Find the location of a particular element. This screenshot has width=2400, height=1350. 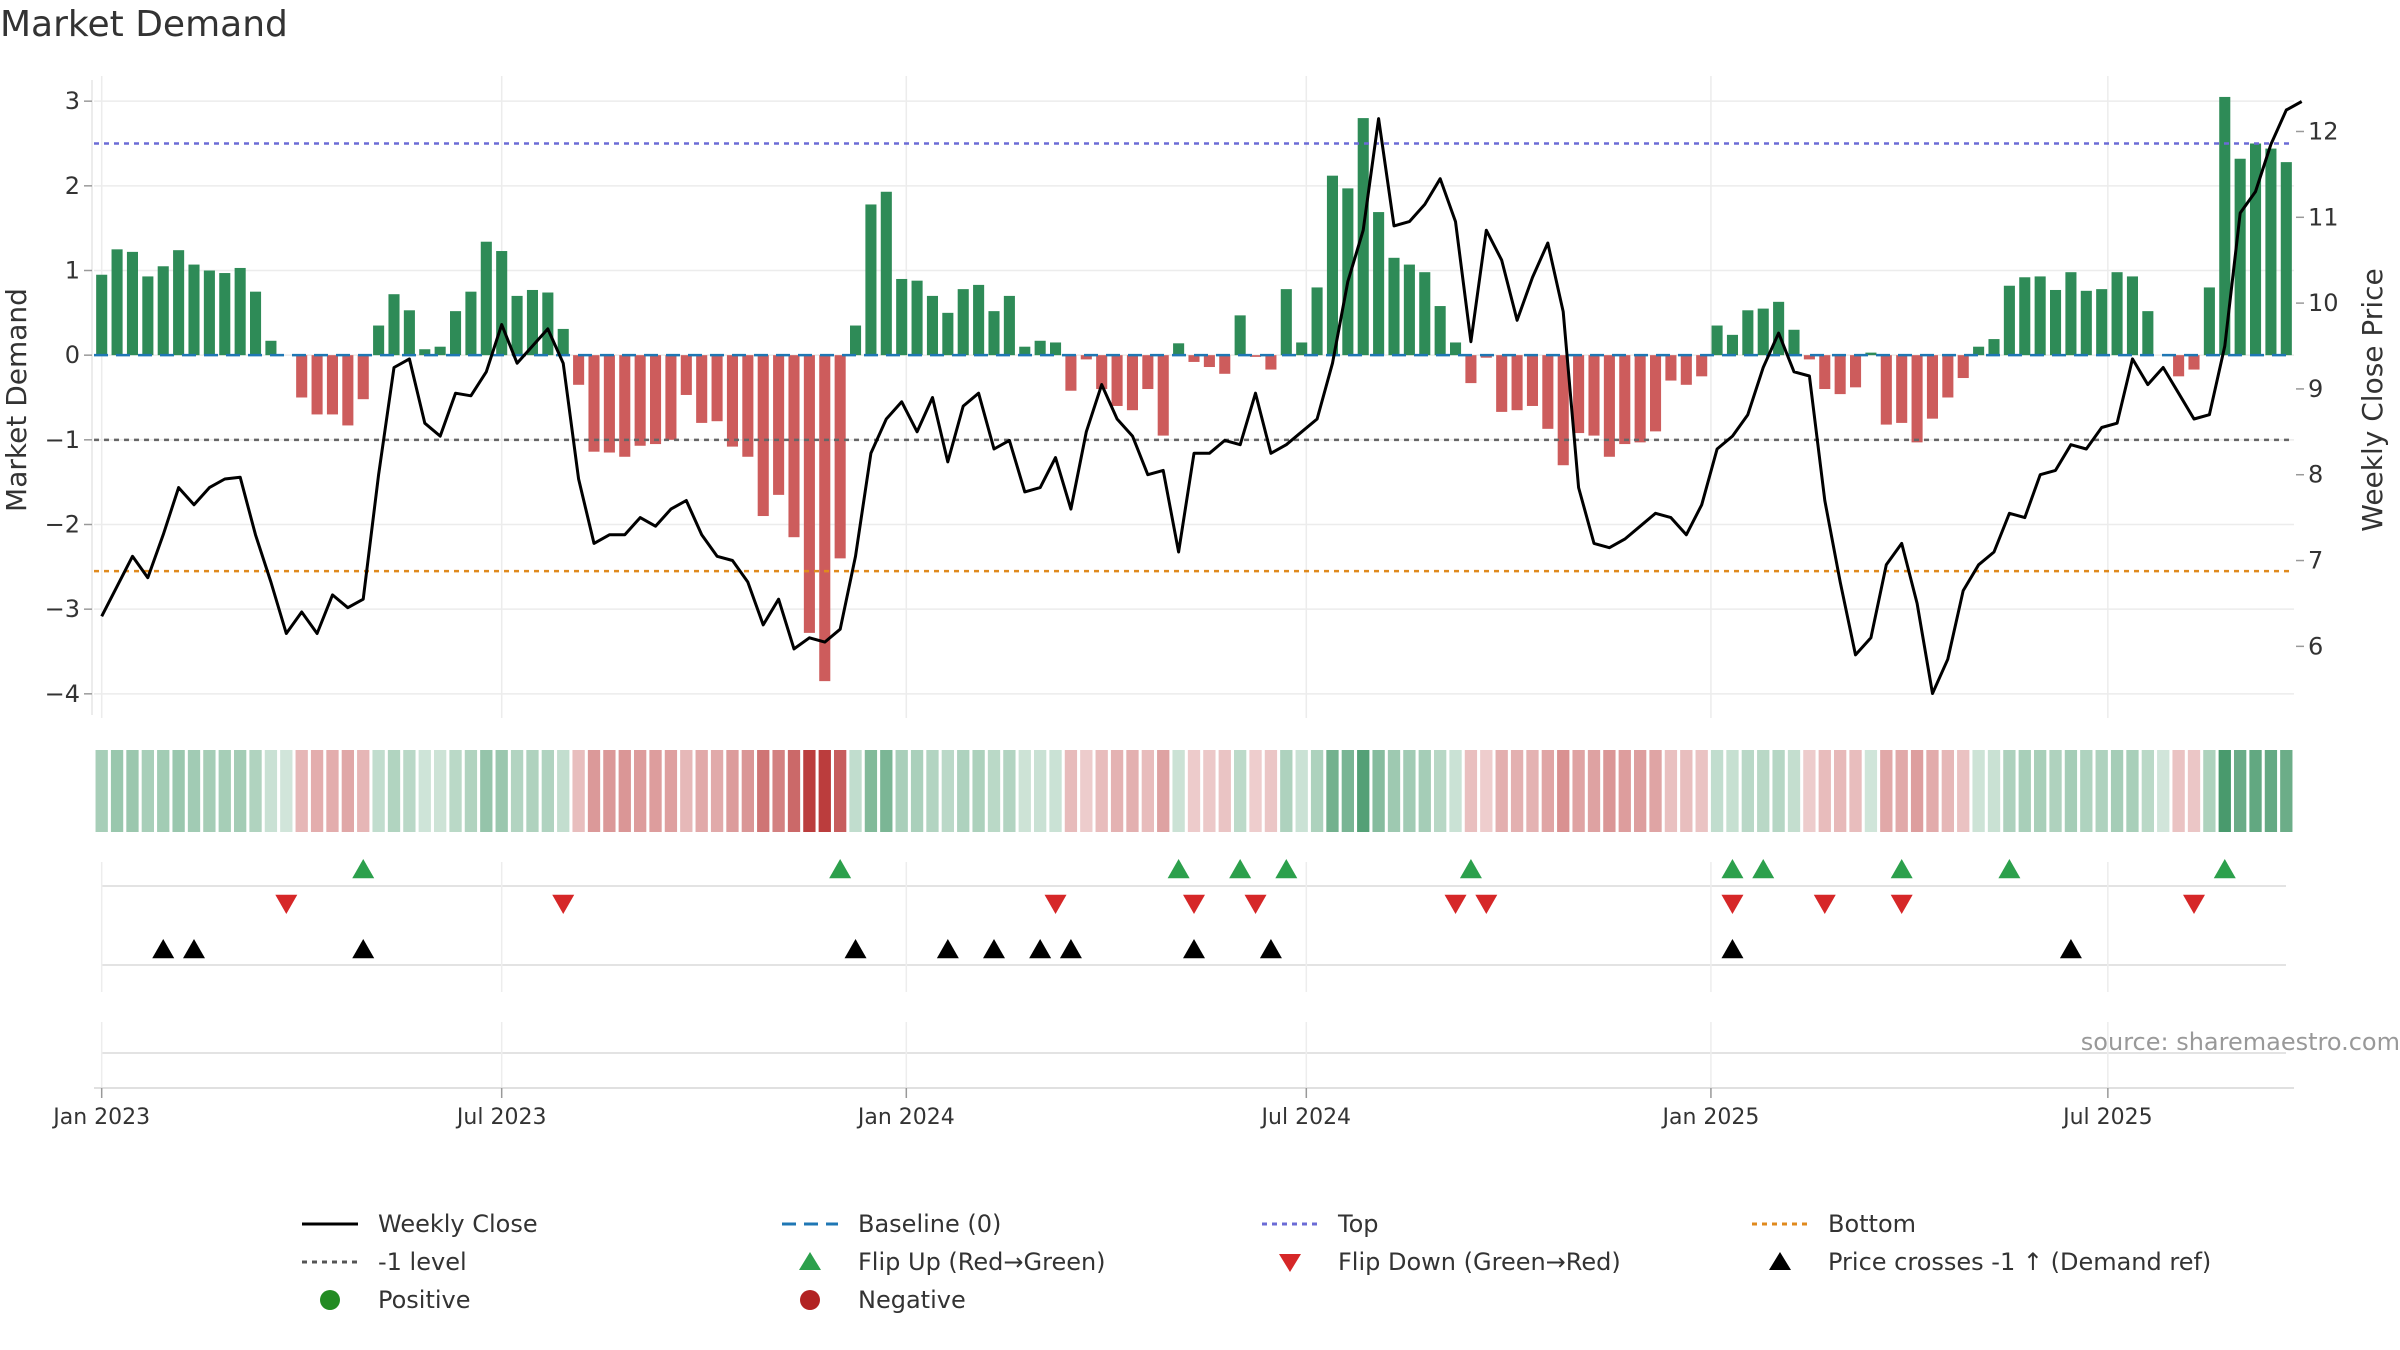

legend-label: -1 level is located at coordinates (422, 1262).